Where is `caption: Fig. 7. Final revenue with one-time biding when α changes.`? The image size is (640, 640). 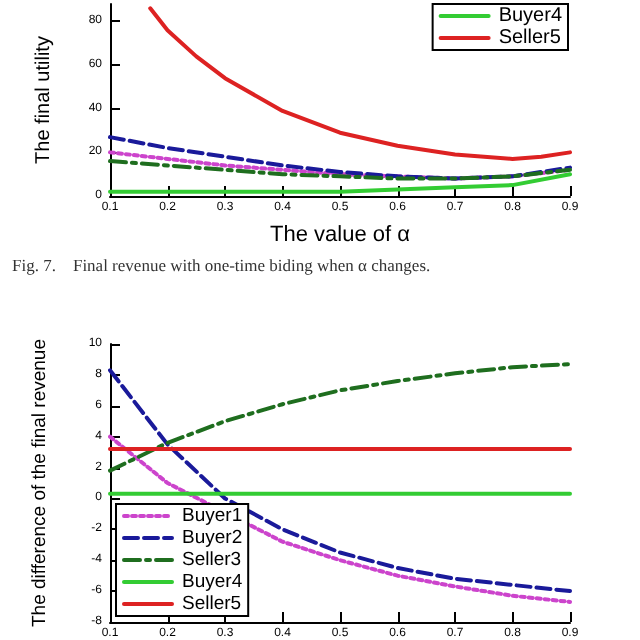
caption: Fig. 7. Final revenue with one-time biding when α changes. is located at coordinates (221, 265).